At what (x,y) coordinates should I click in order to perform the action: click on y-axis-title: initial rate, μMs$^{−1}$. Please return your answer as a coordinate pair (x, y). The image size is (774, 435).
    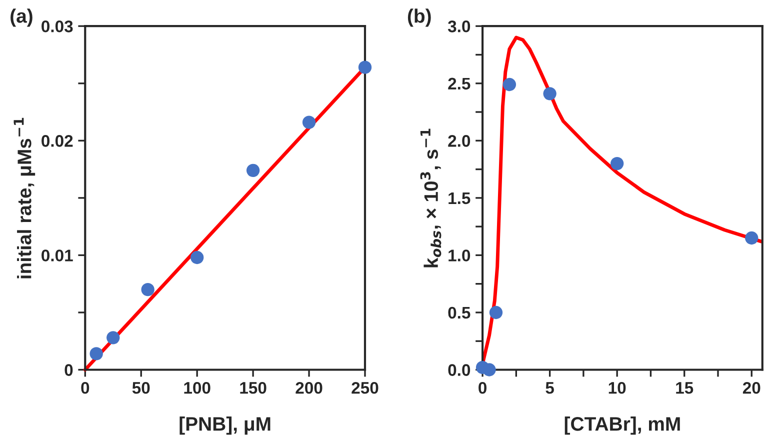
    Looking at the image, I should click on (25, 198).